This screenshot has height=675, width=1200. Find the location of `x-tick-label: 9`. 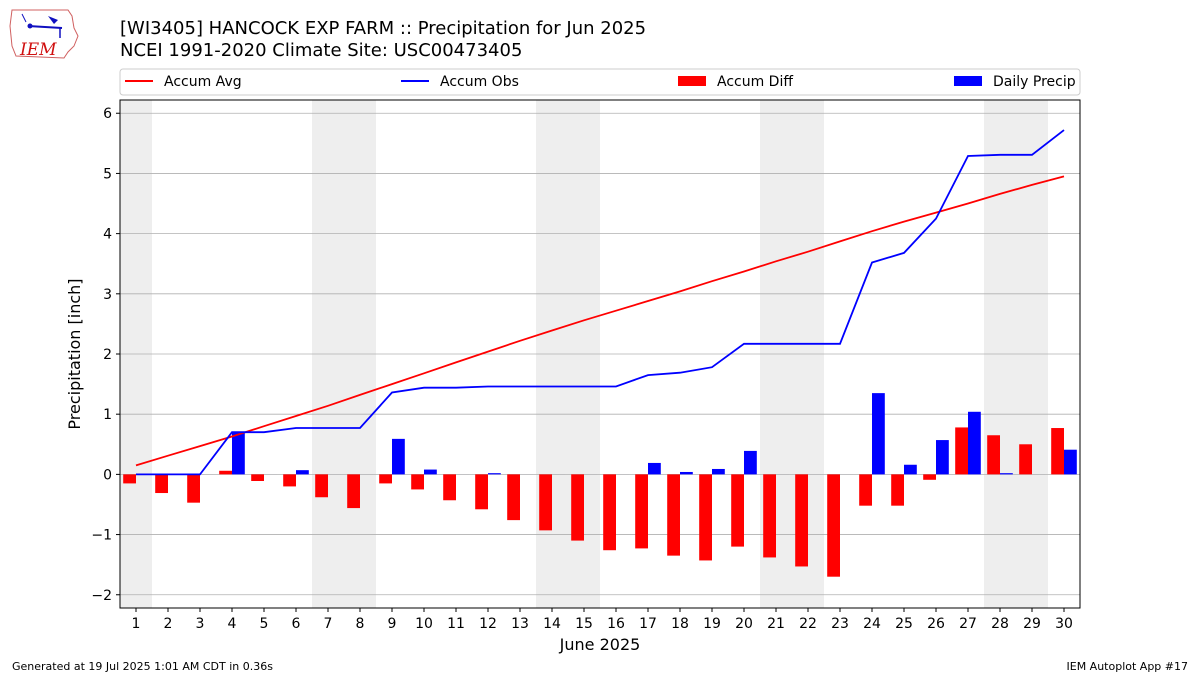

x-tick-label: 9 is located at coordinates (392, 624).